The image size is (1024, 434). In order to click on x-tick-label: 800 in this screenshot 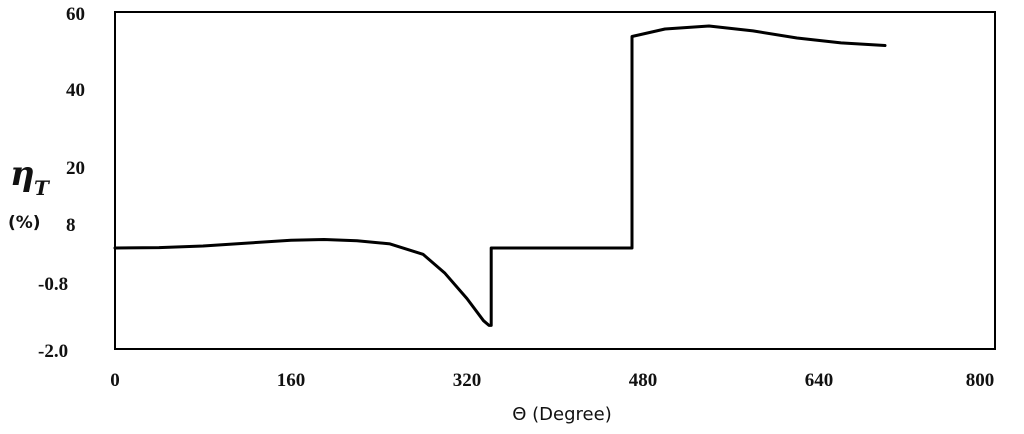, I will do `click(980, 380)`.